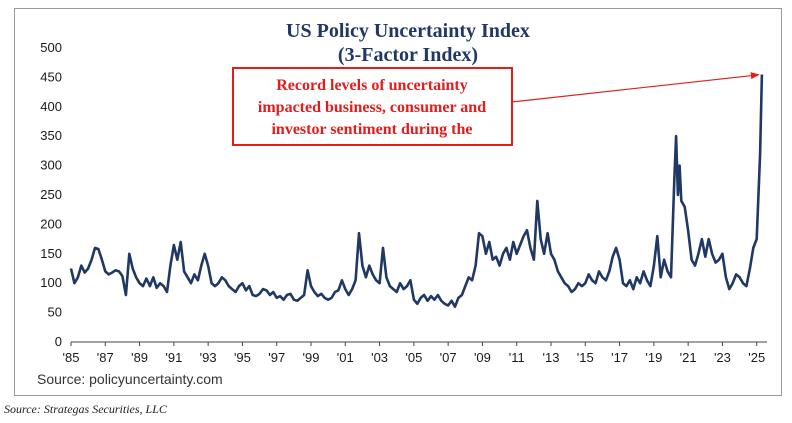 The image size is (792, 423). Describe the element at coordinates (379, 357) in the screenshot. I see `x-tick-label: '03` at that location.